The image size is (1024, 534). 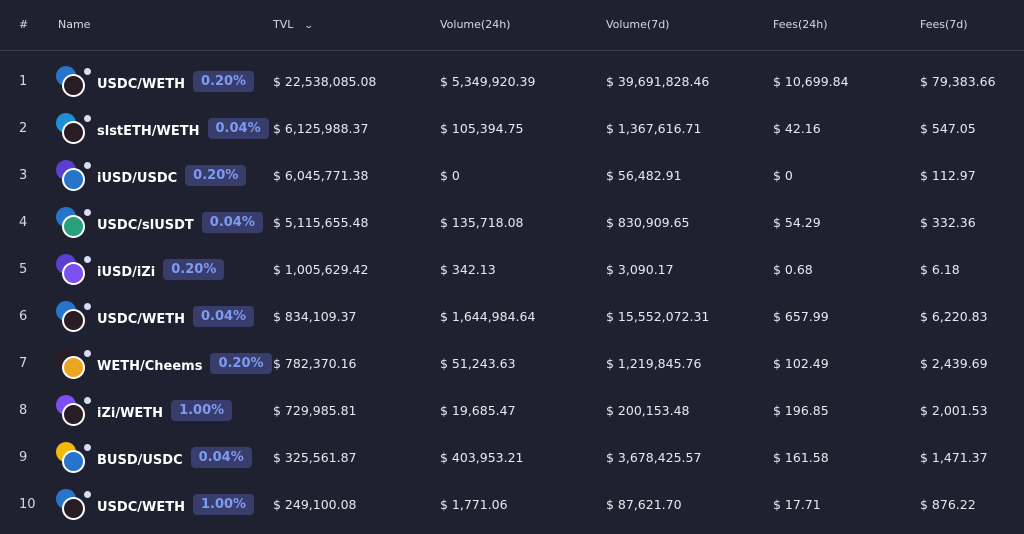 I want to click on tvl-cell: $ 729,985.81, so click(x=315, y=410).